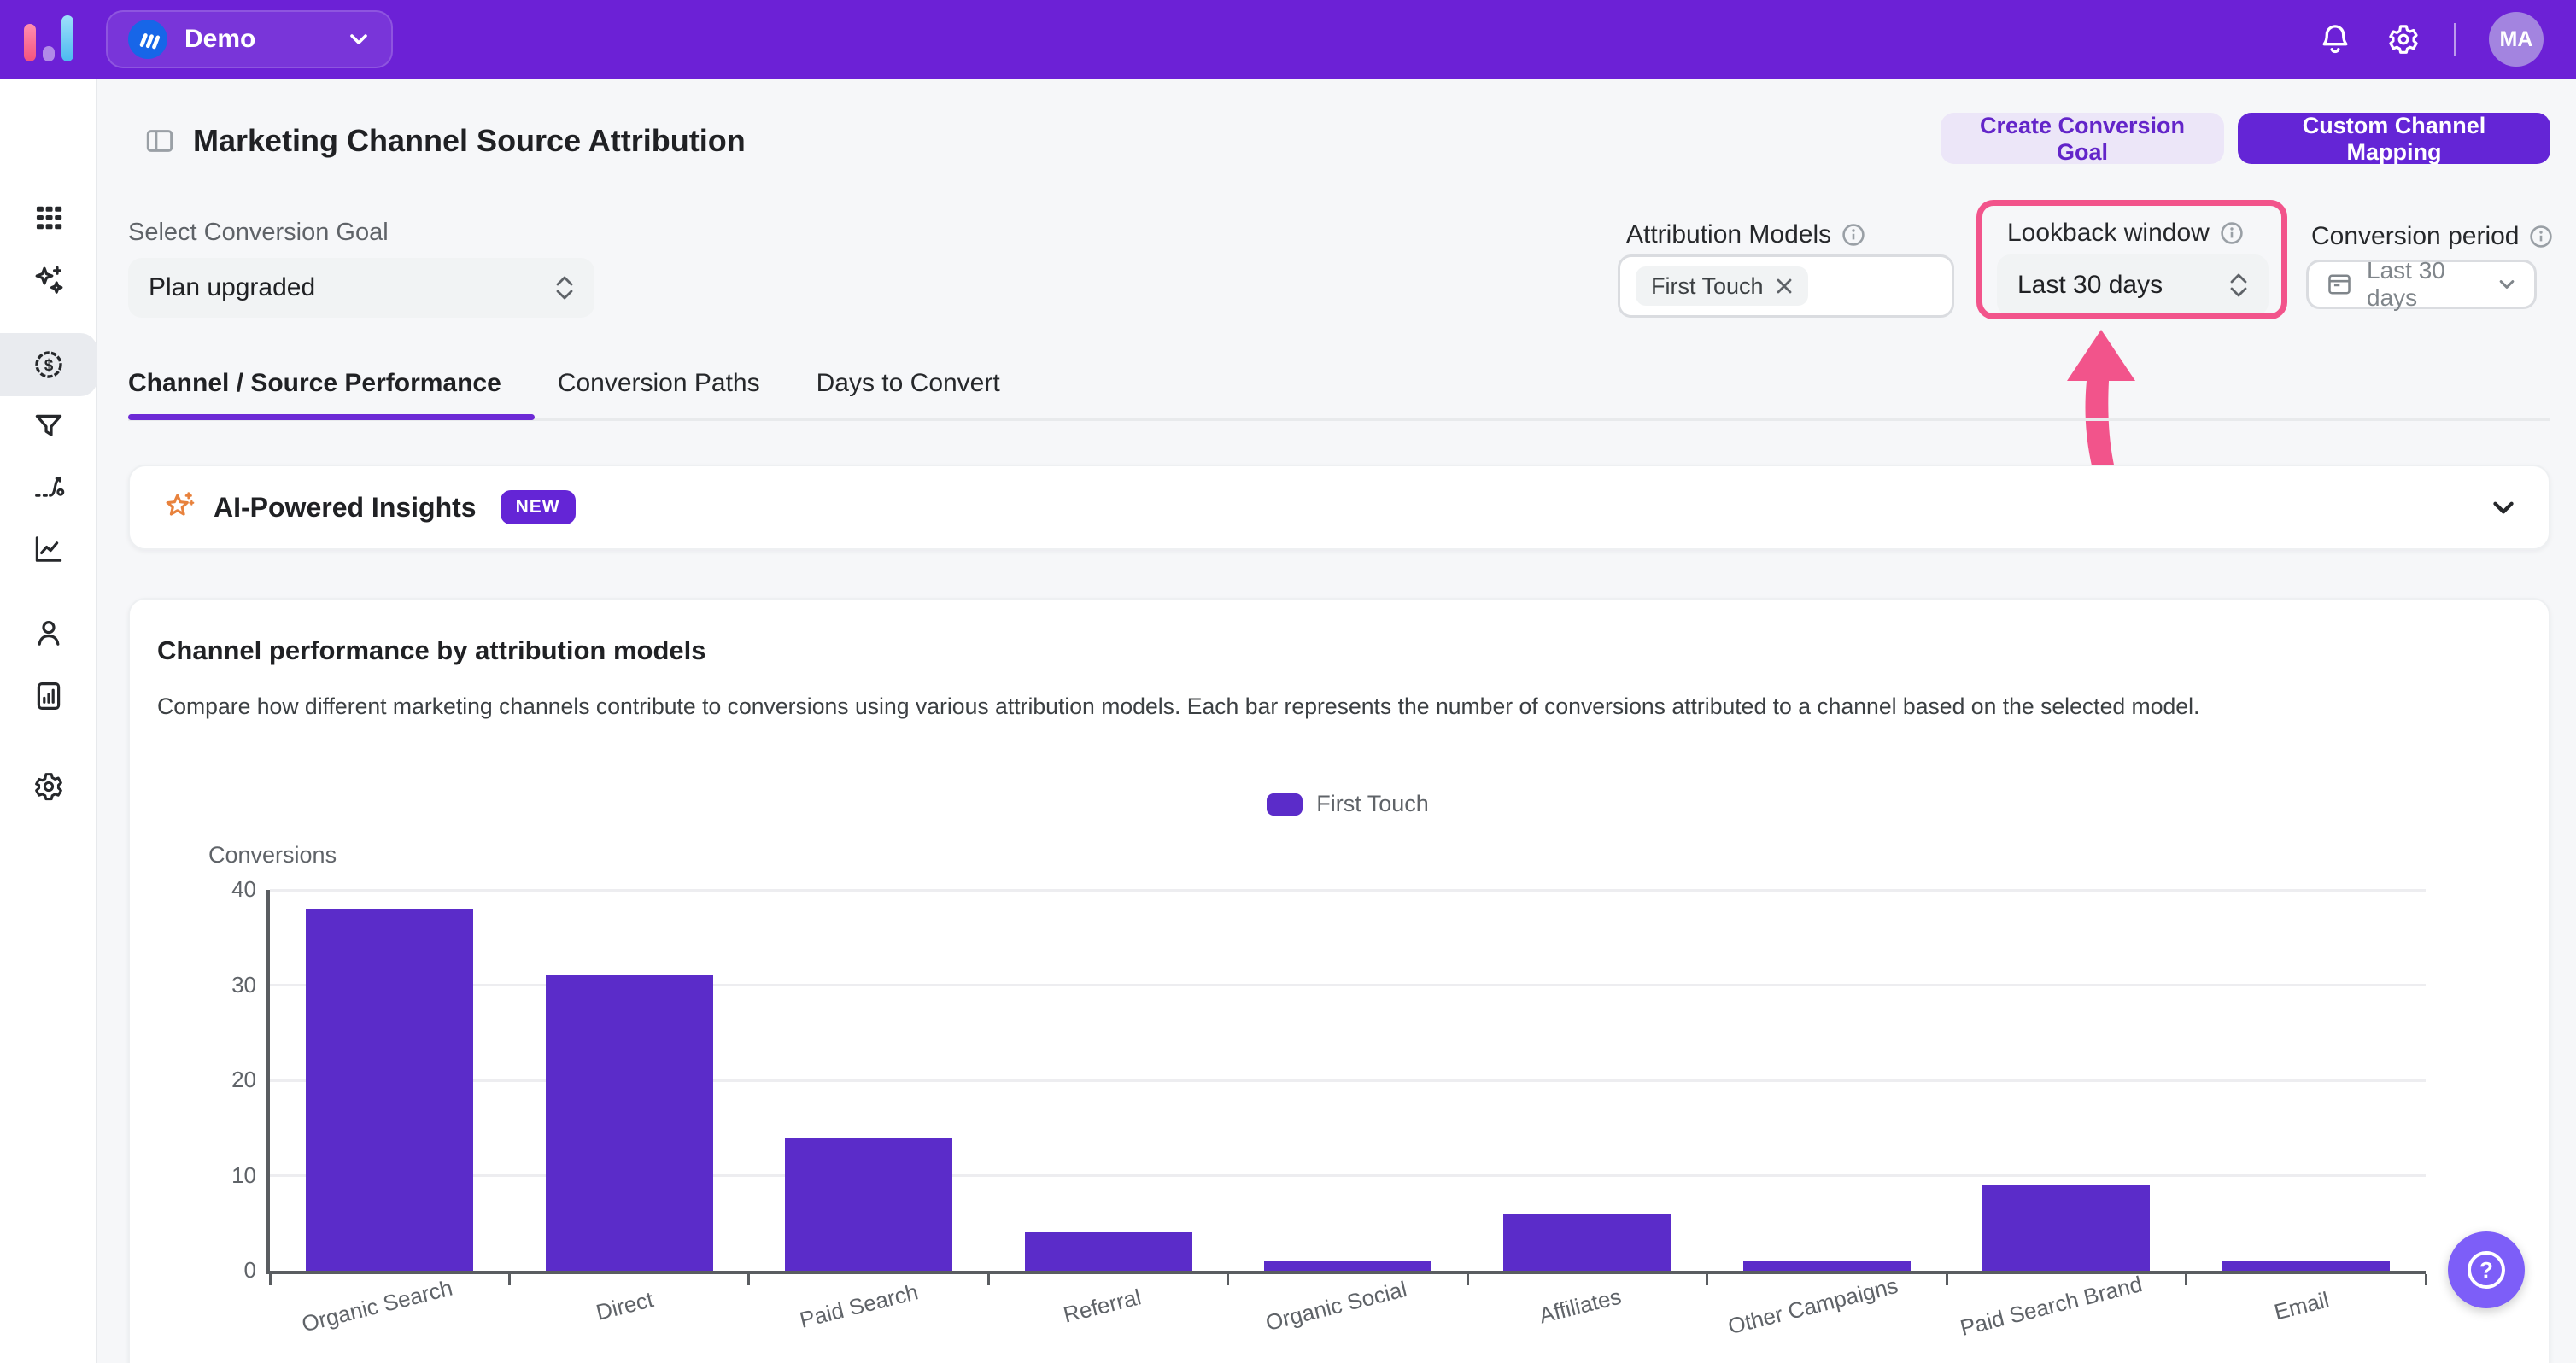 This screenshot has width=2576, height=1363. What do you see at coordinates (658, 383) in the screenshot?
I see `tab-conversion-paths: Conversion Paths` at bounding box center [658, 383].